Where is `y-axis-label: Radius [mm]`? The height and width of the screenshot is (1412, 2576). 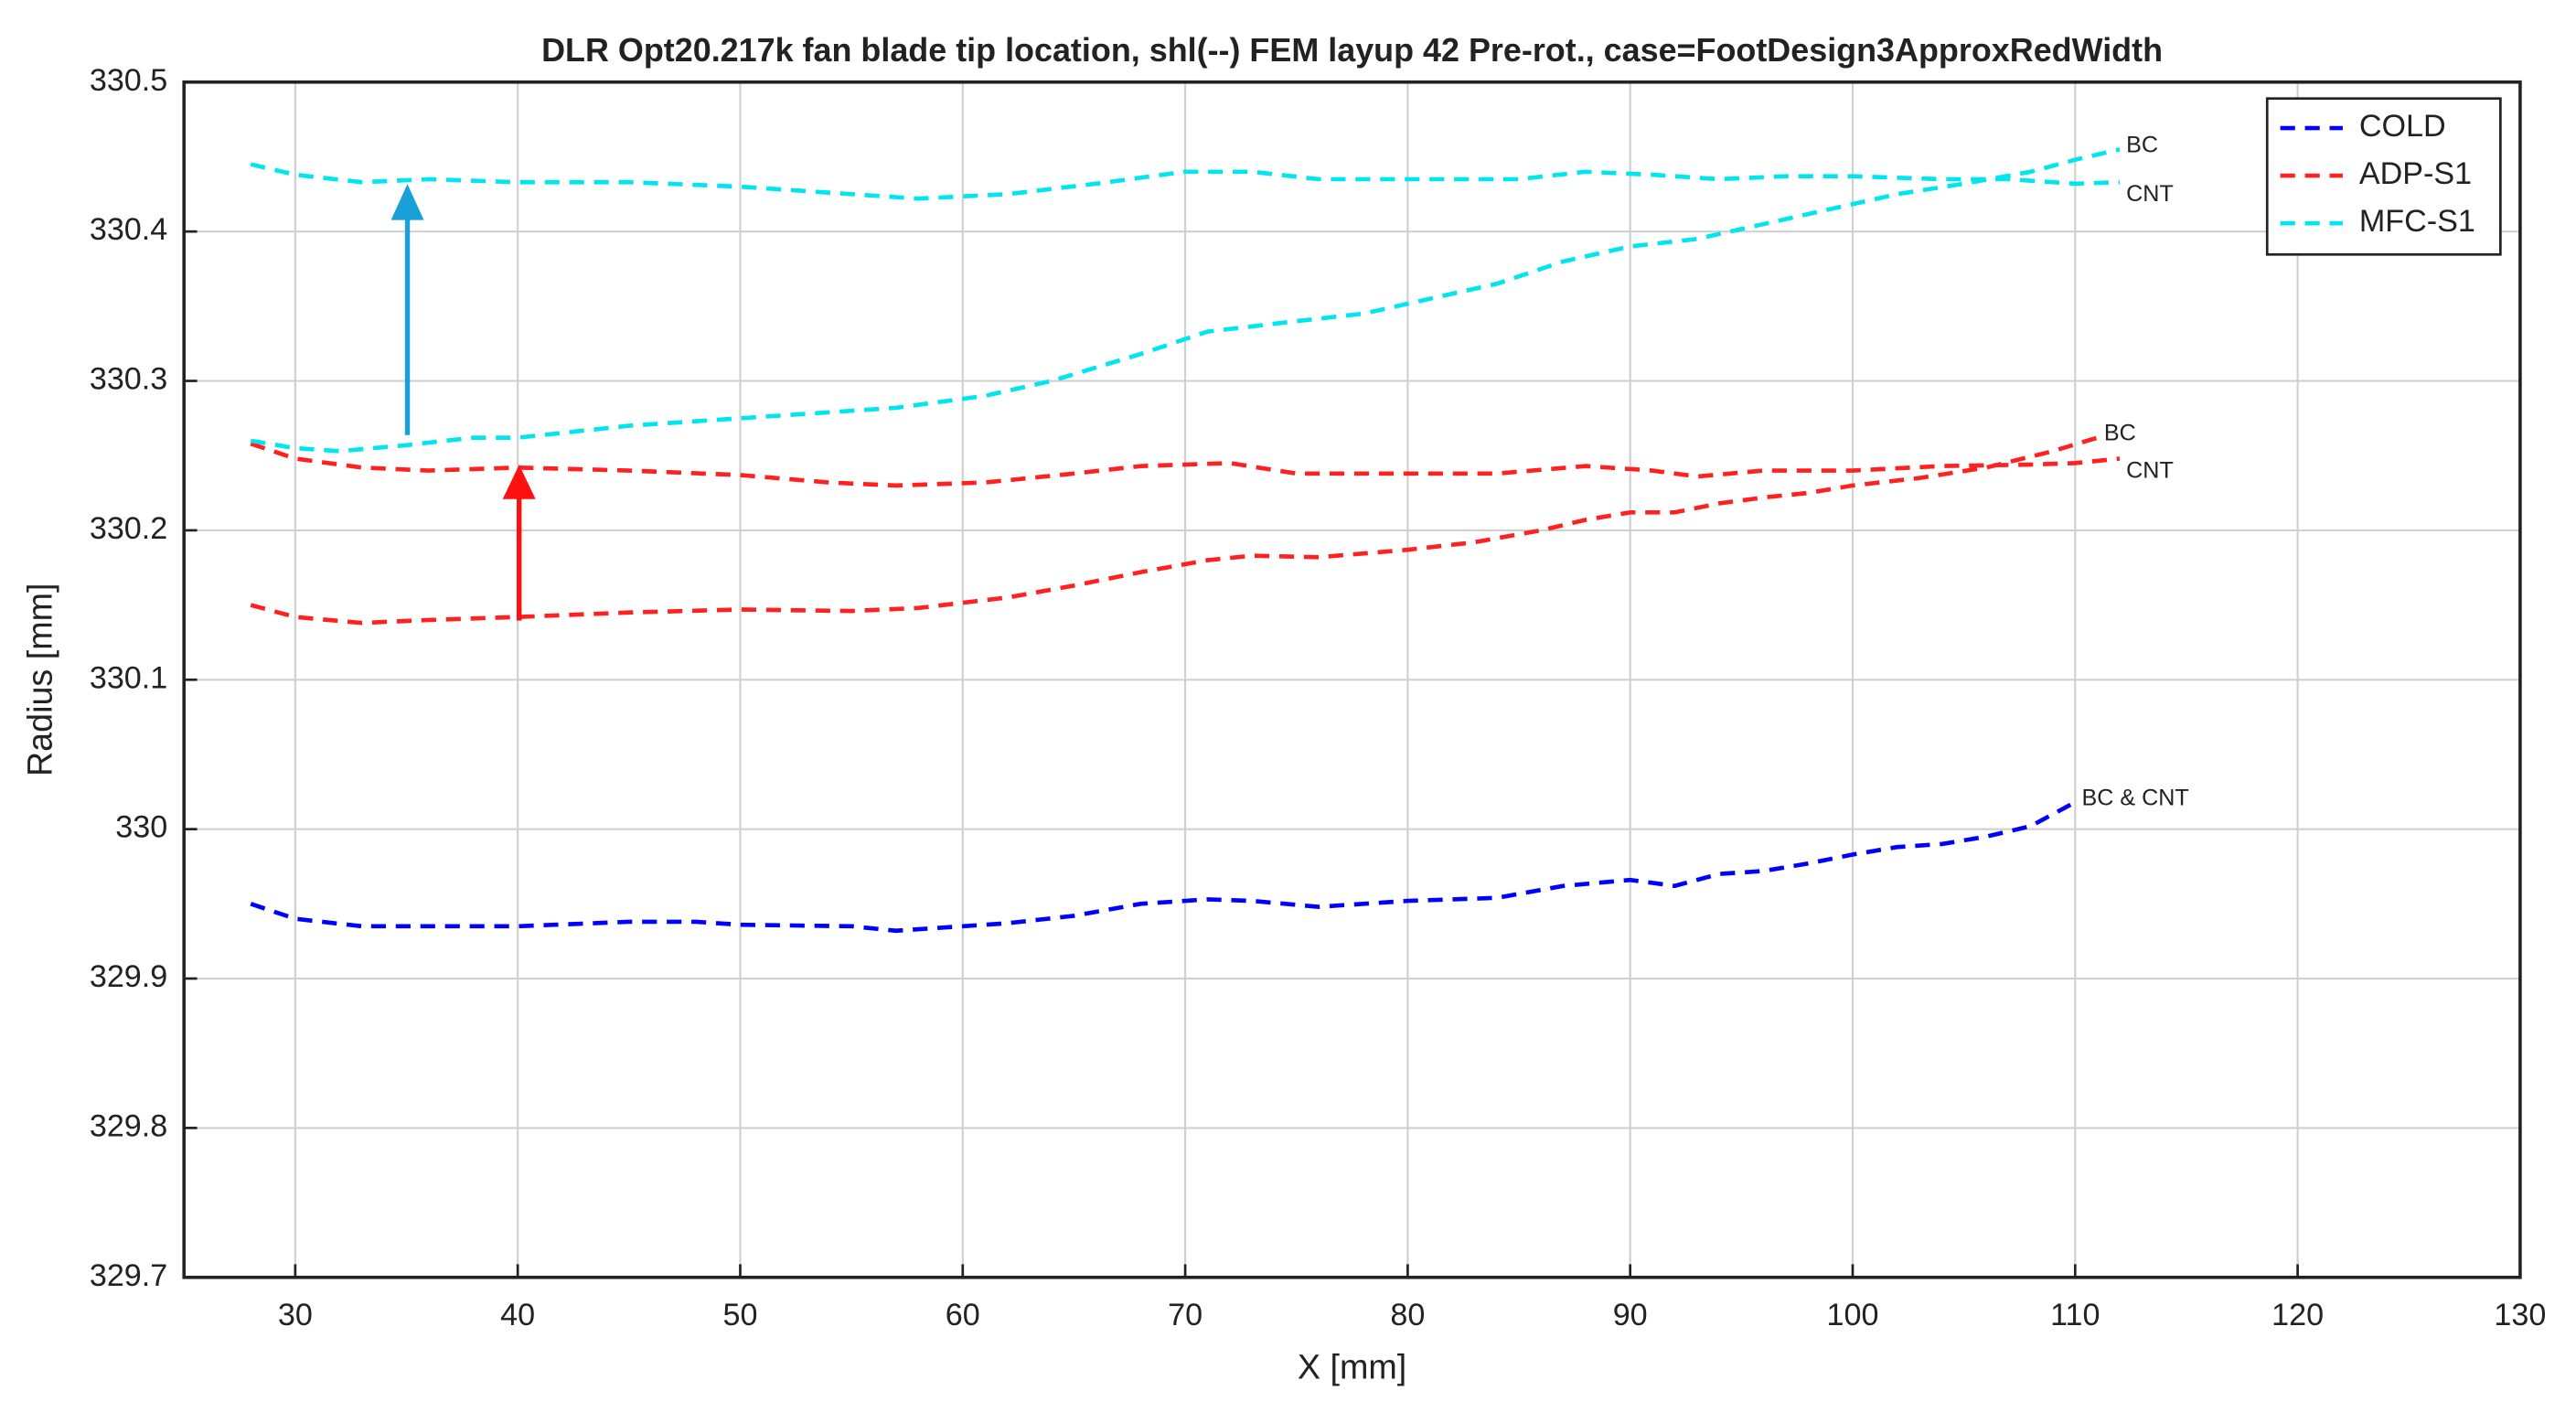 y-axis-label: Radius [mm] is located at coordinates (40, 680).